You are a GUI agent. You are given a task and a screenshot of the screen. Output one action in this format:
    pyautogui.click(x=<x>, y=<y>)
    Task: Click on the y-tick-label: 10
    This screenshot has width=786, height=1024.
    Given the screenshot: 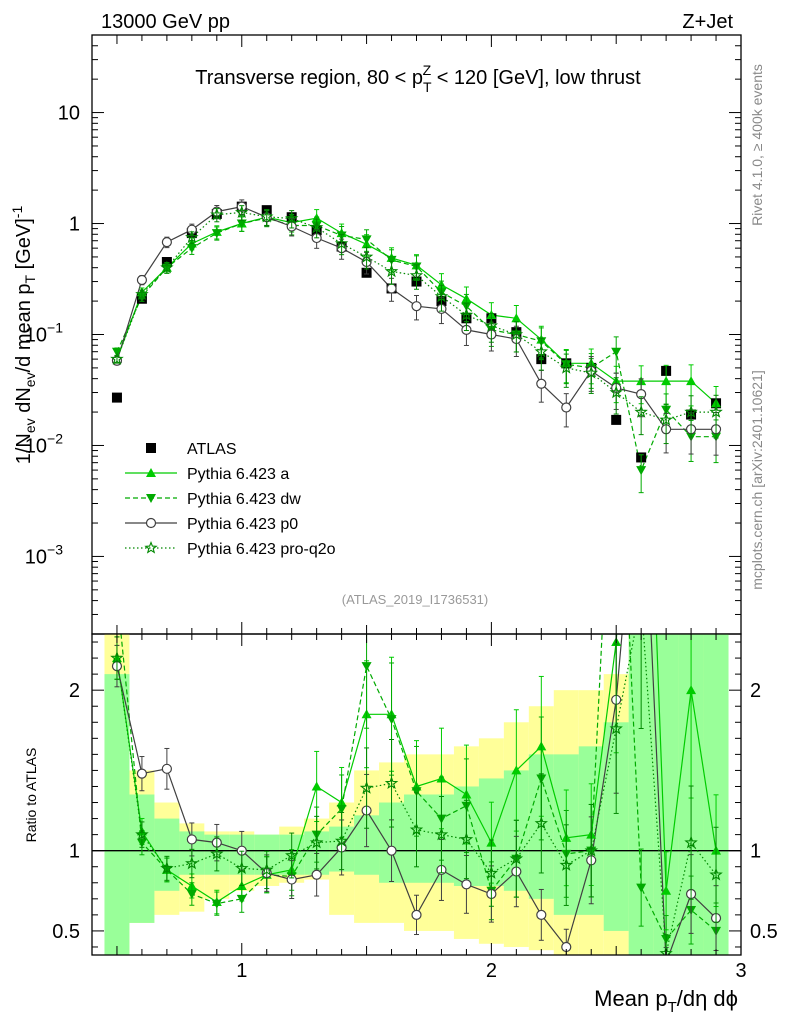 What is the action you would take?
    pyautogui.click(x=69, y=114)
    